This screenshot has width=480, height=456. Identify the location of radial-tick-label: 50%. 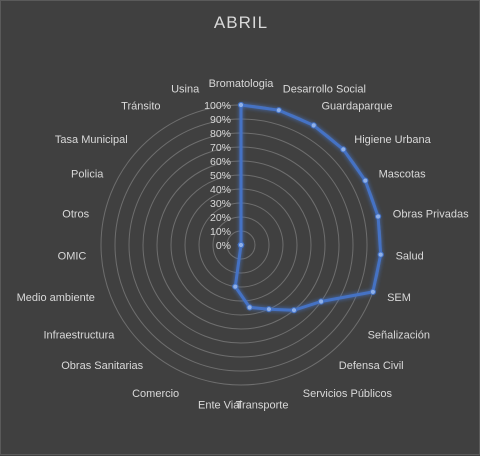
(220, 176).